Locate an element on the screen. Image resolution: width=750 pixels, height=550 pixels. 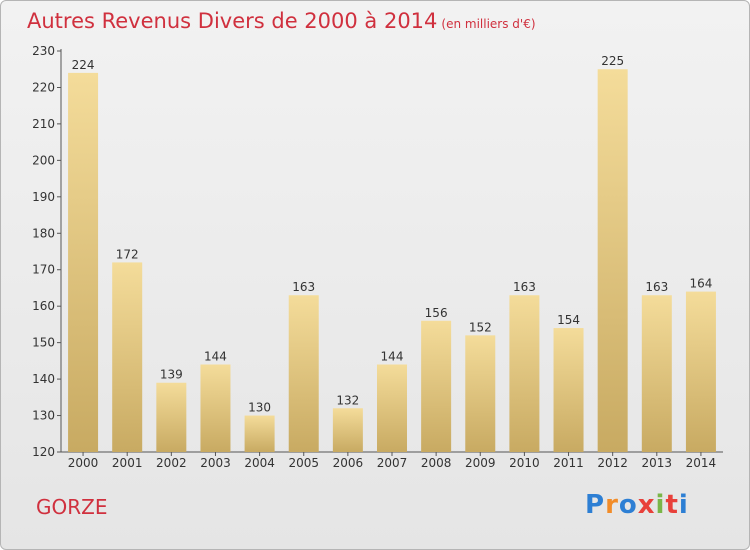
y-tick-label: 200 is located at coordinates (43, 160).